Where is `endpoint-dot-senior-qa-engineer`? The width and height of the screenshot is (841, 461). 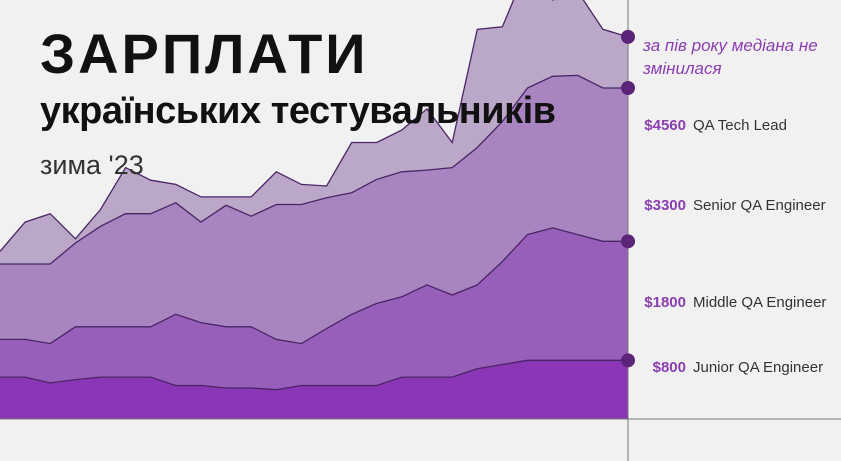
endpoint-dot-senior-qa-engineer is located at coordinates (628, 87).